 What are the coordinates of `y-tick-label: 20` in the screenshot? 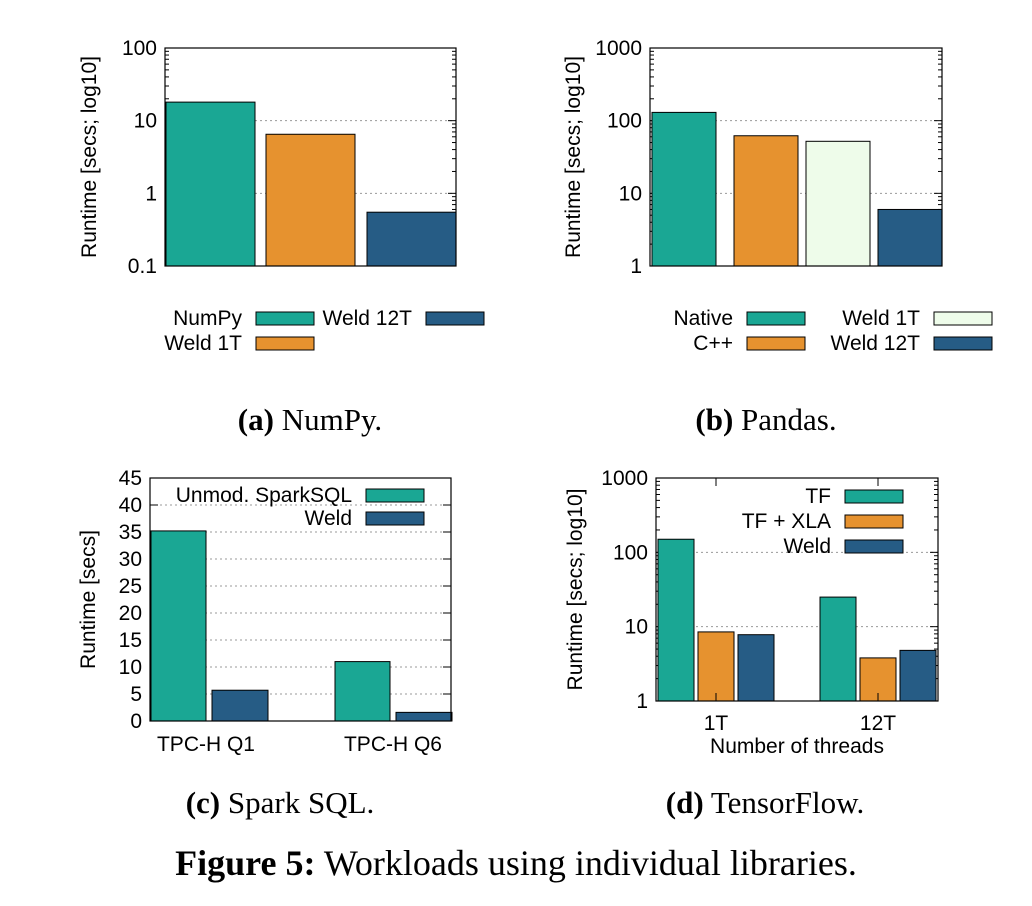 It's located at (130, 613).